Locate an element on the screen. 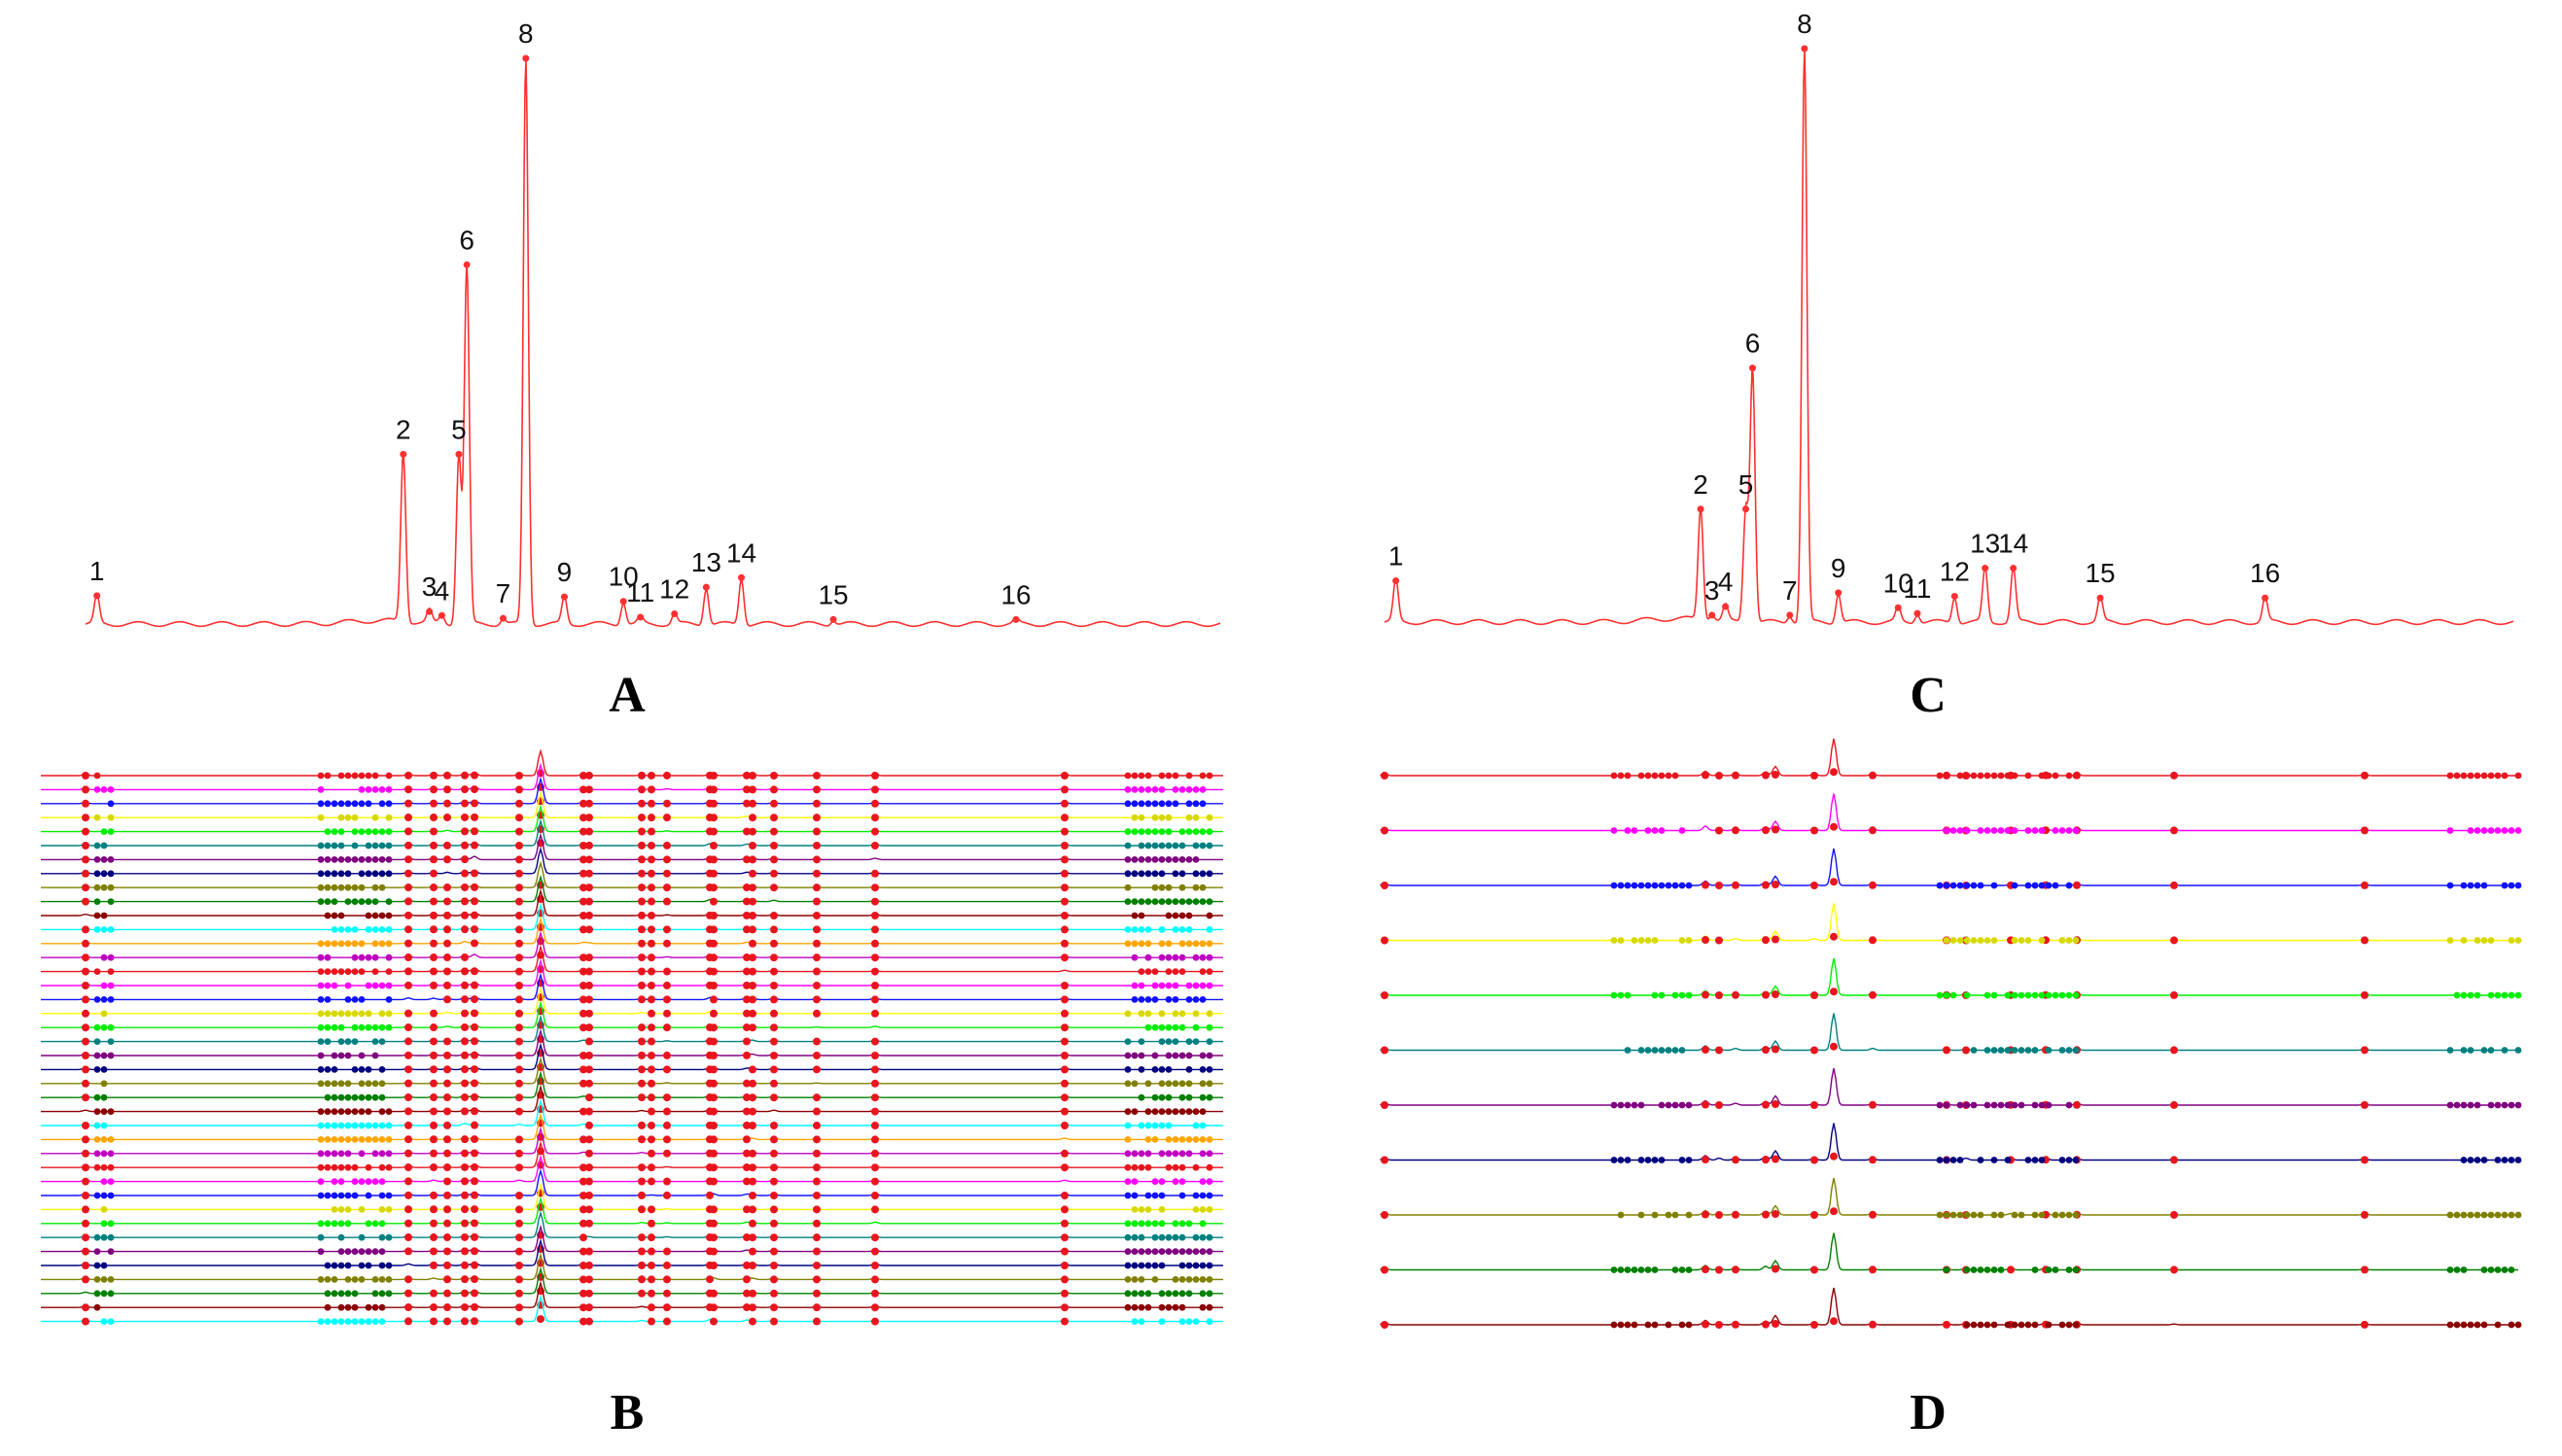 Image resolution: width=2562 pixels, height=1456 pixels. peak-label: 16 is located at coordinates (1015, 594).